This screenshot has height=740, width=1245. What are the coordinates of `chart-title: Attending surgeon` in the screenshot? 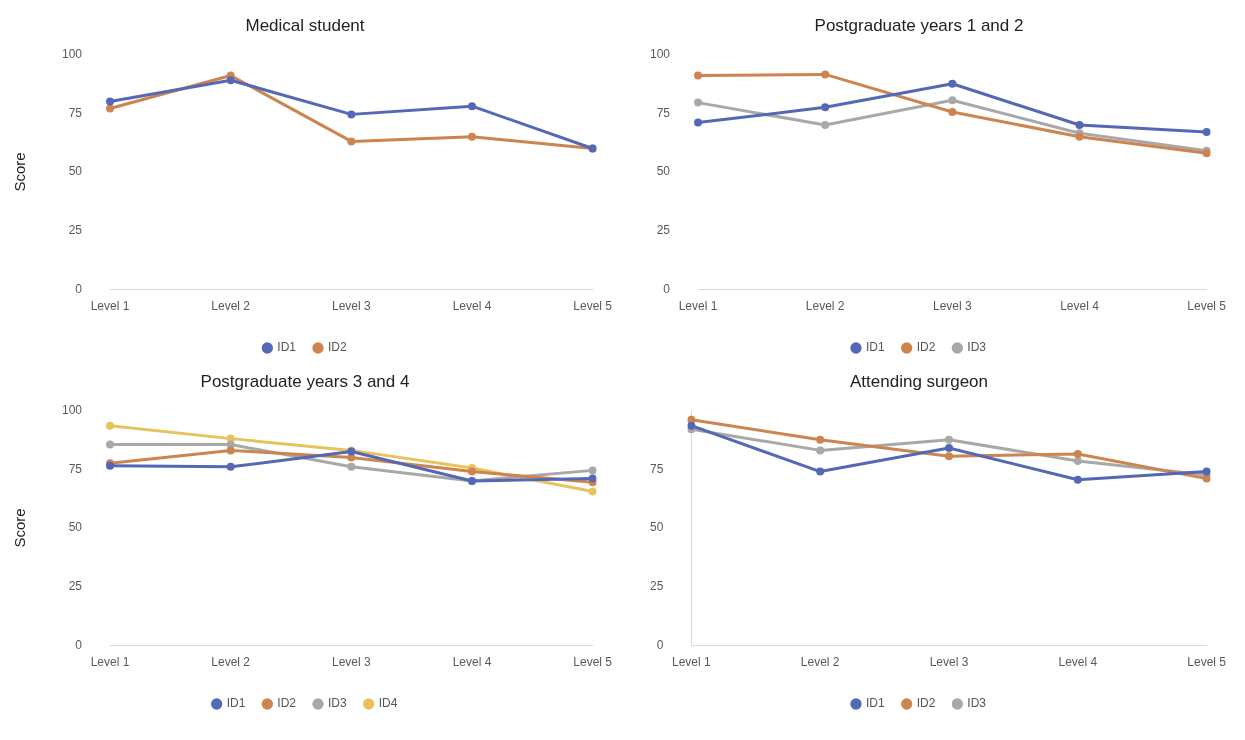 It's located at (919, 381).